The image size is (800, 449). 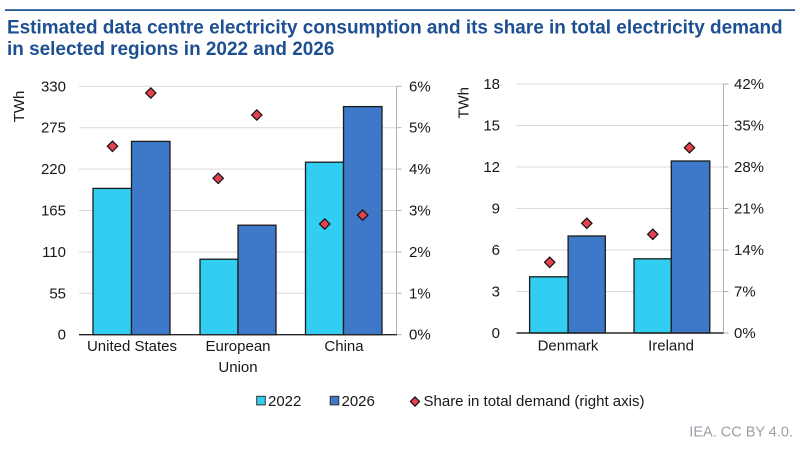 I want to click on svg-text: 220, so click(x=53, y=169).